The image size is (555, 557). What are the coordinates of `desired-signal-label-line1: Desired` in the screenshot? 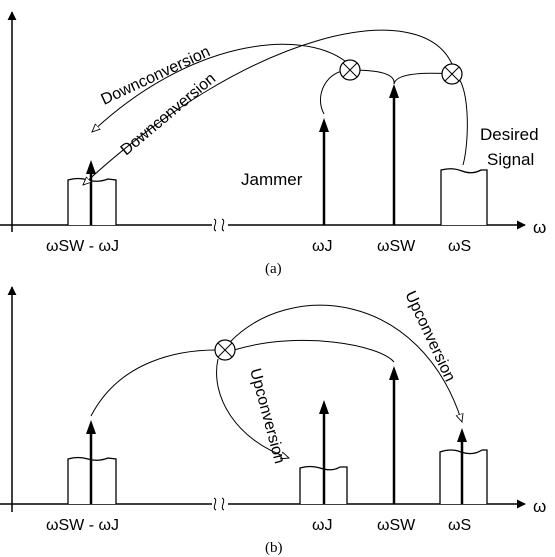 It's located at (509, 134).